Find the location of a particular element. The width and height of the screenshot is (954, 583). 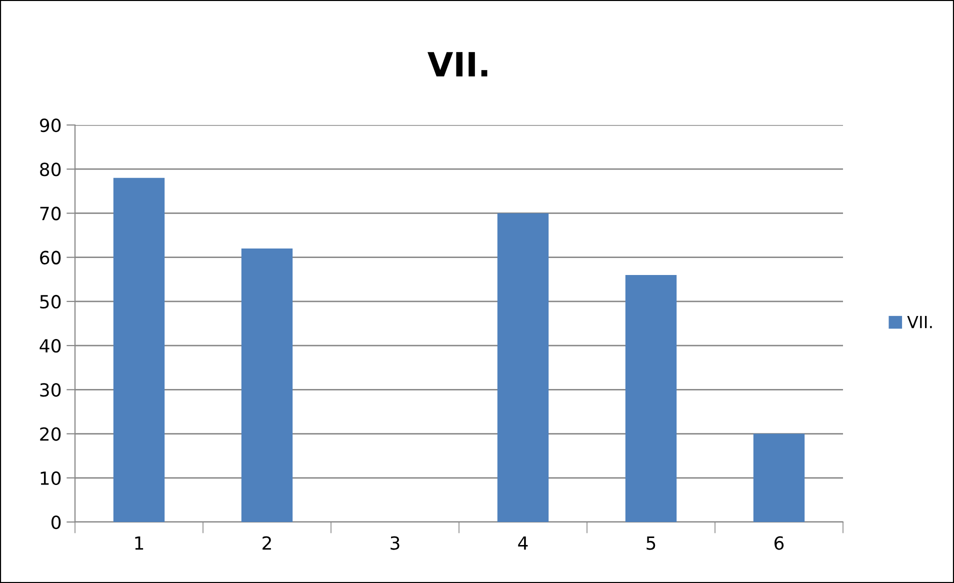

y-tick-label: 50 is located at coordinates (50, 301).